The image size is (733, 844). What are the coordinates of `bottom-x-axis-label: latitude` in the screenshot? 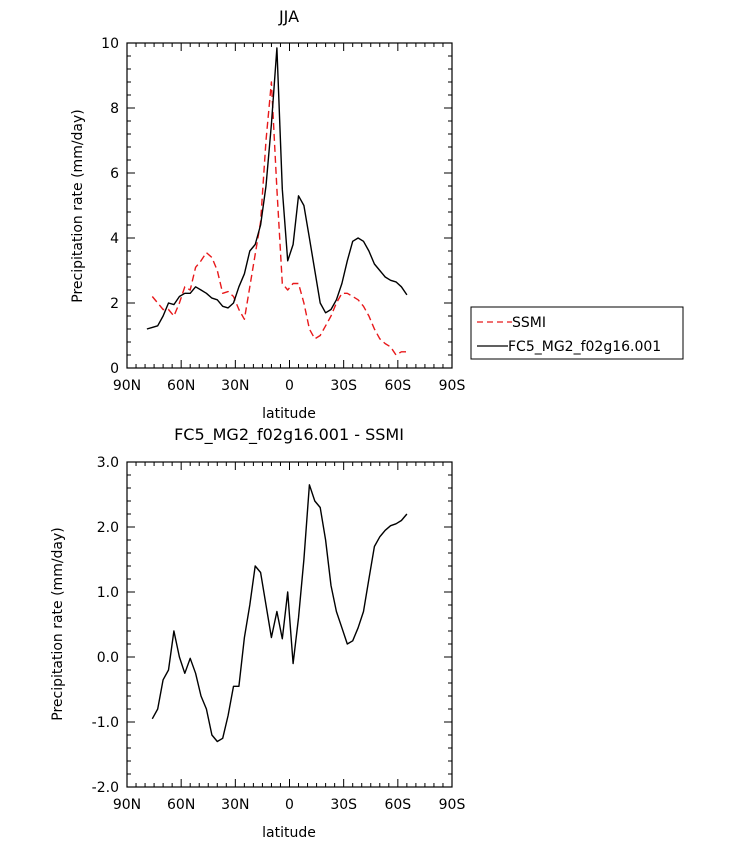 It's located at (289, 833).